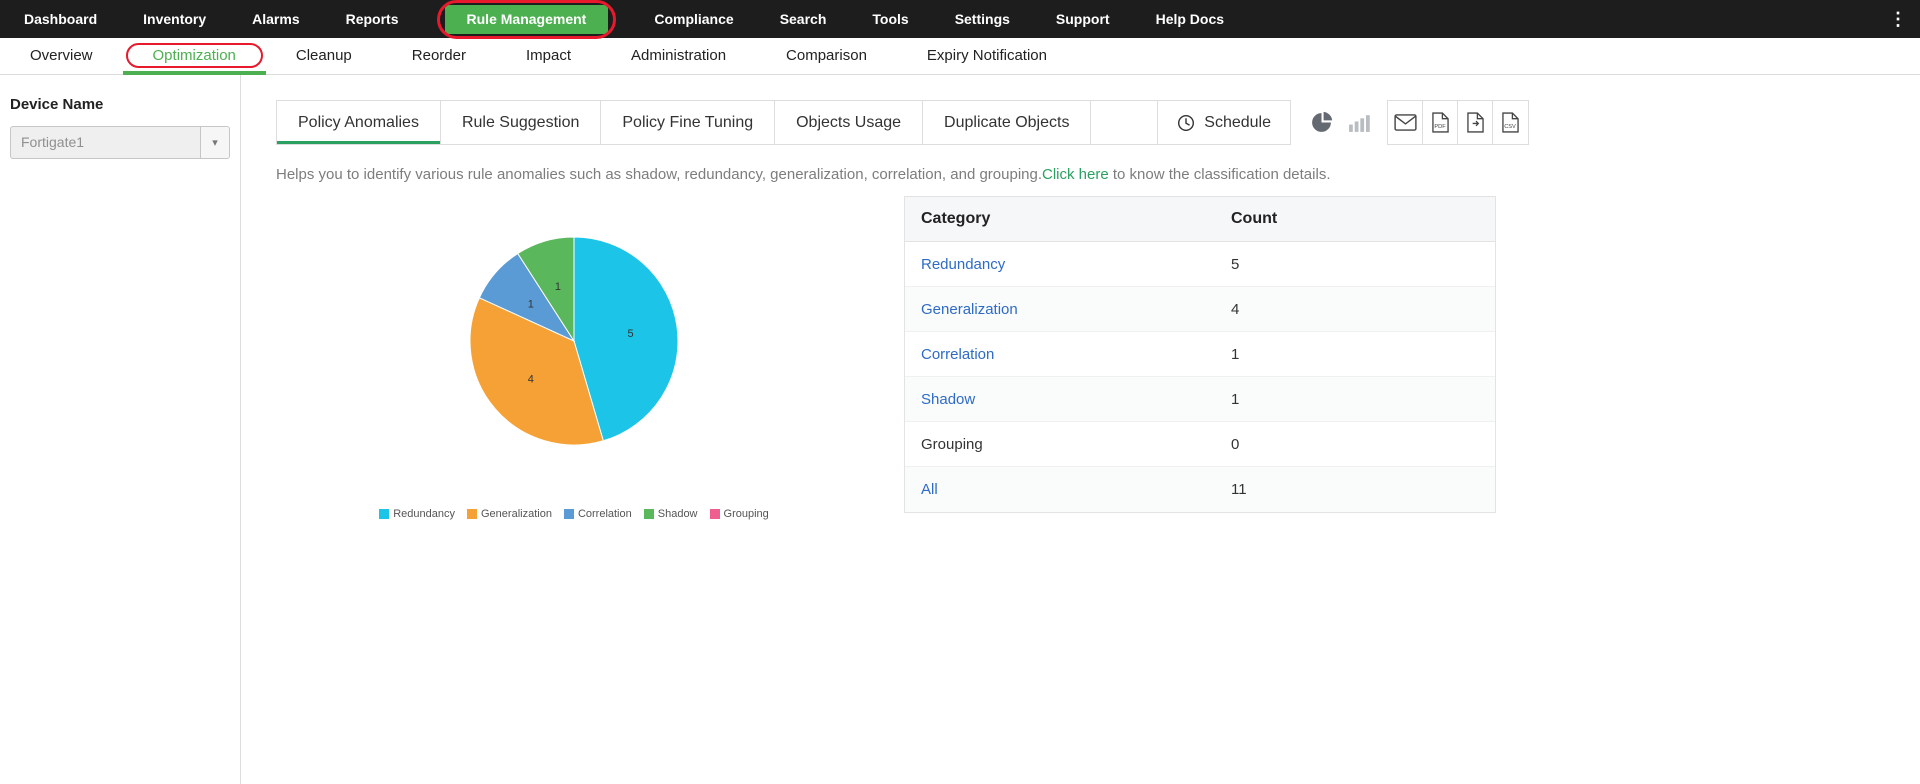 The image size is (1920, 784). I want to click on legend-item-redundancy: Redundancy, so click(417, 514).